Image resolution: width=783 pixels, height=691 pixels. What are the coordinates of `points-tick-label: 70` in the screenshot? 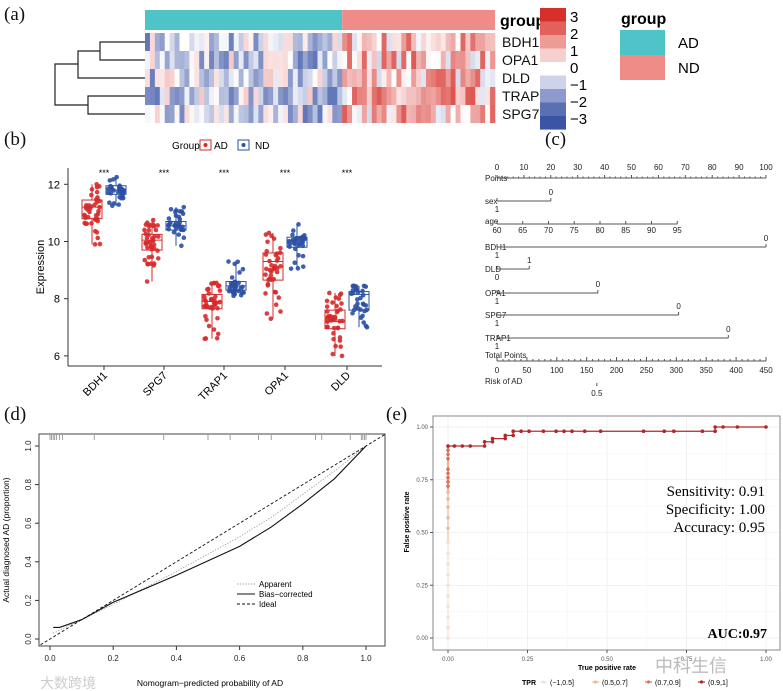 It's located at (685, 167).